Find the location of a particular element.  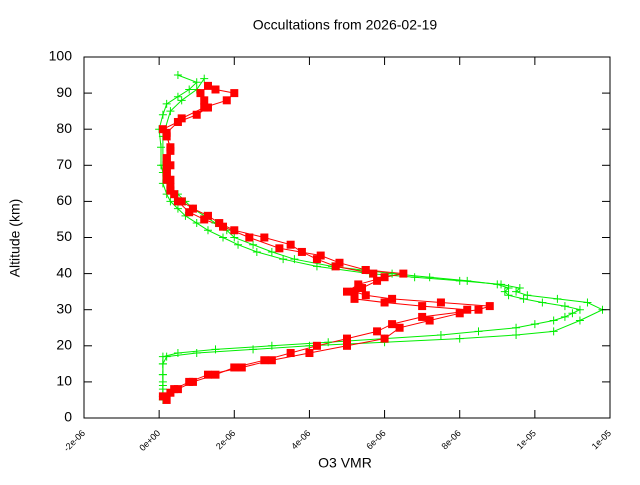

y-tick-label: 10 is located at coordinates (64, 381).